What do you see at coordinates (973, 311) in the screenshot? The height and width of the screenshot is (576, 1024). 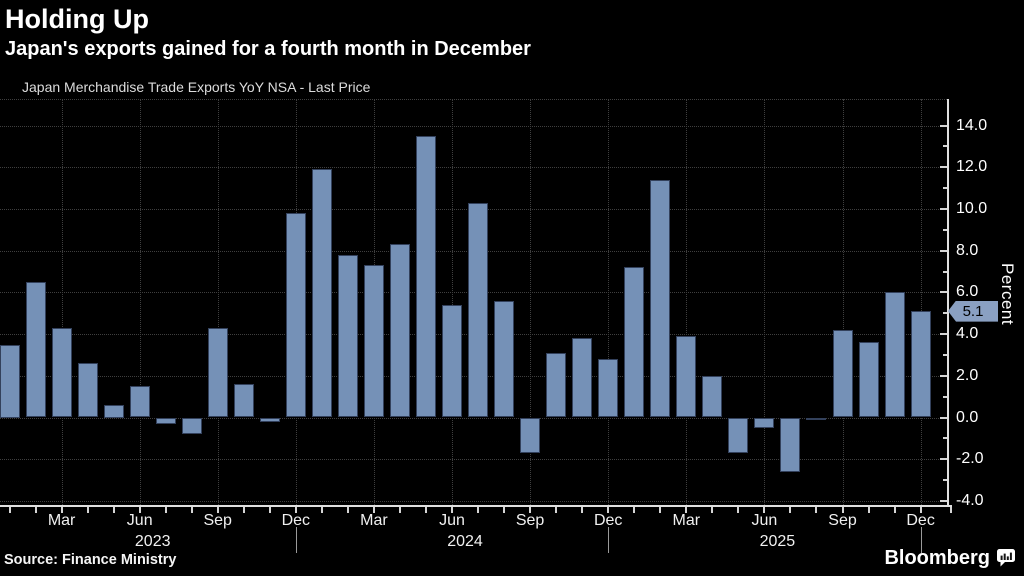 I see `last-price-badge: 5.1` at bounding box center [973, 311].